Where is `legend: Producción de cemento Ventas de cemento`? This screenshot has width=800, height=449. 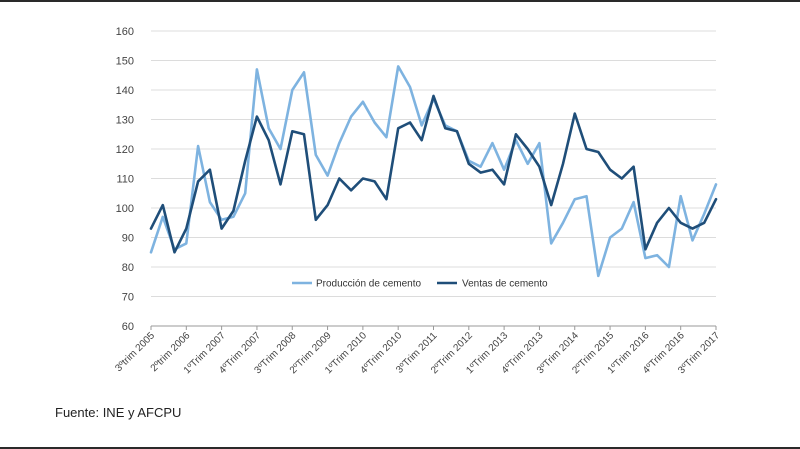 legend: Producción de cemento Ventas de cemento is located at coordinates (420, 284).